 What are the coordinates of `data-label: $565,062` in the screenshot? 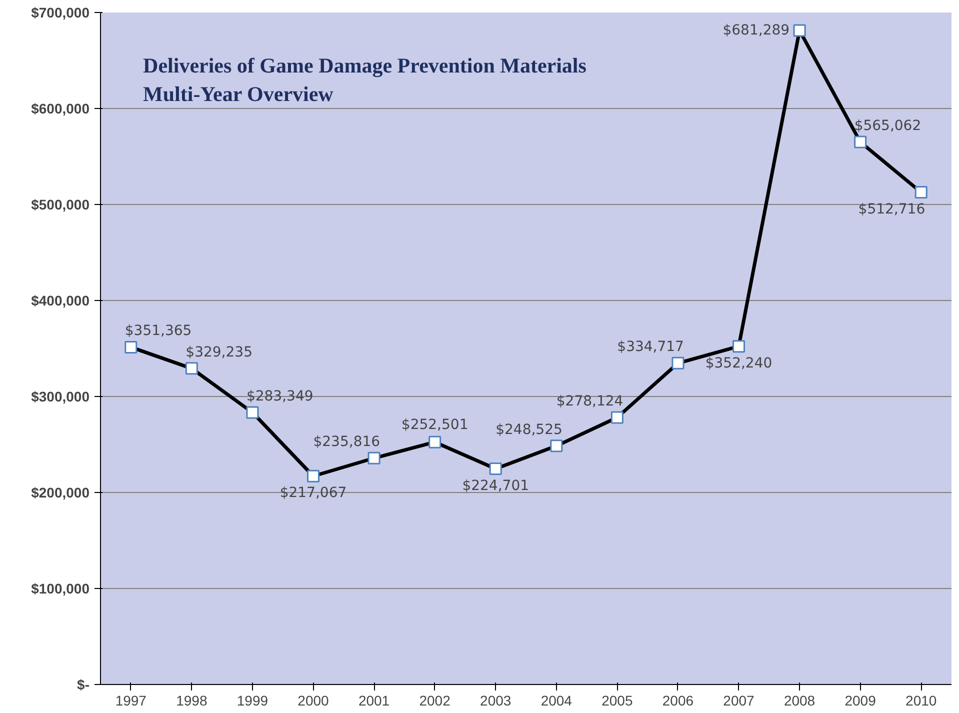 It's located at (888, 126).